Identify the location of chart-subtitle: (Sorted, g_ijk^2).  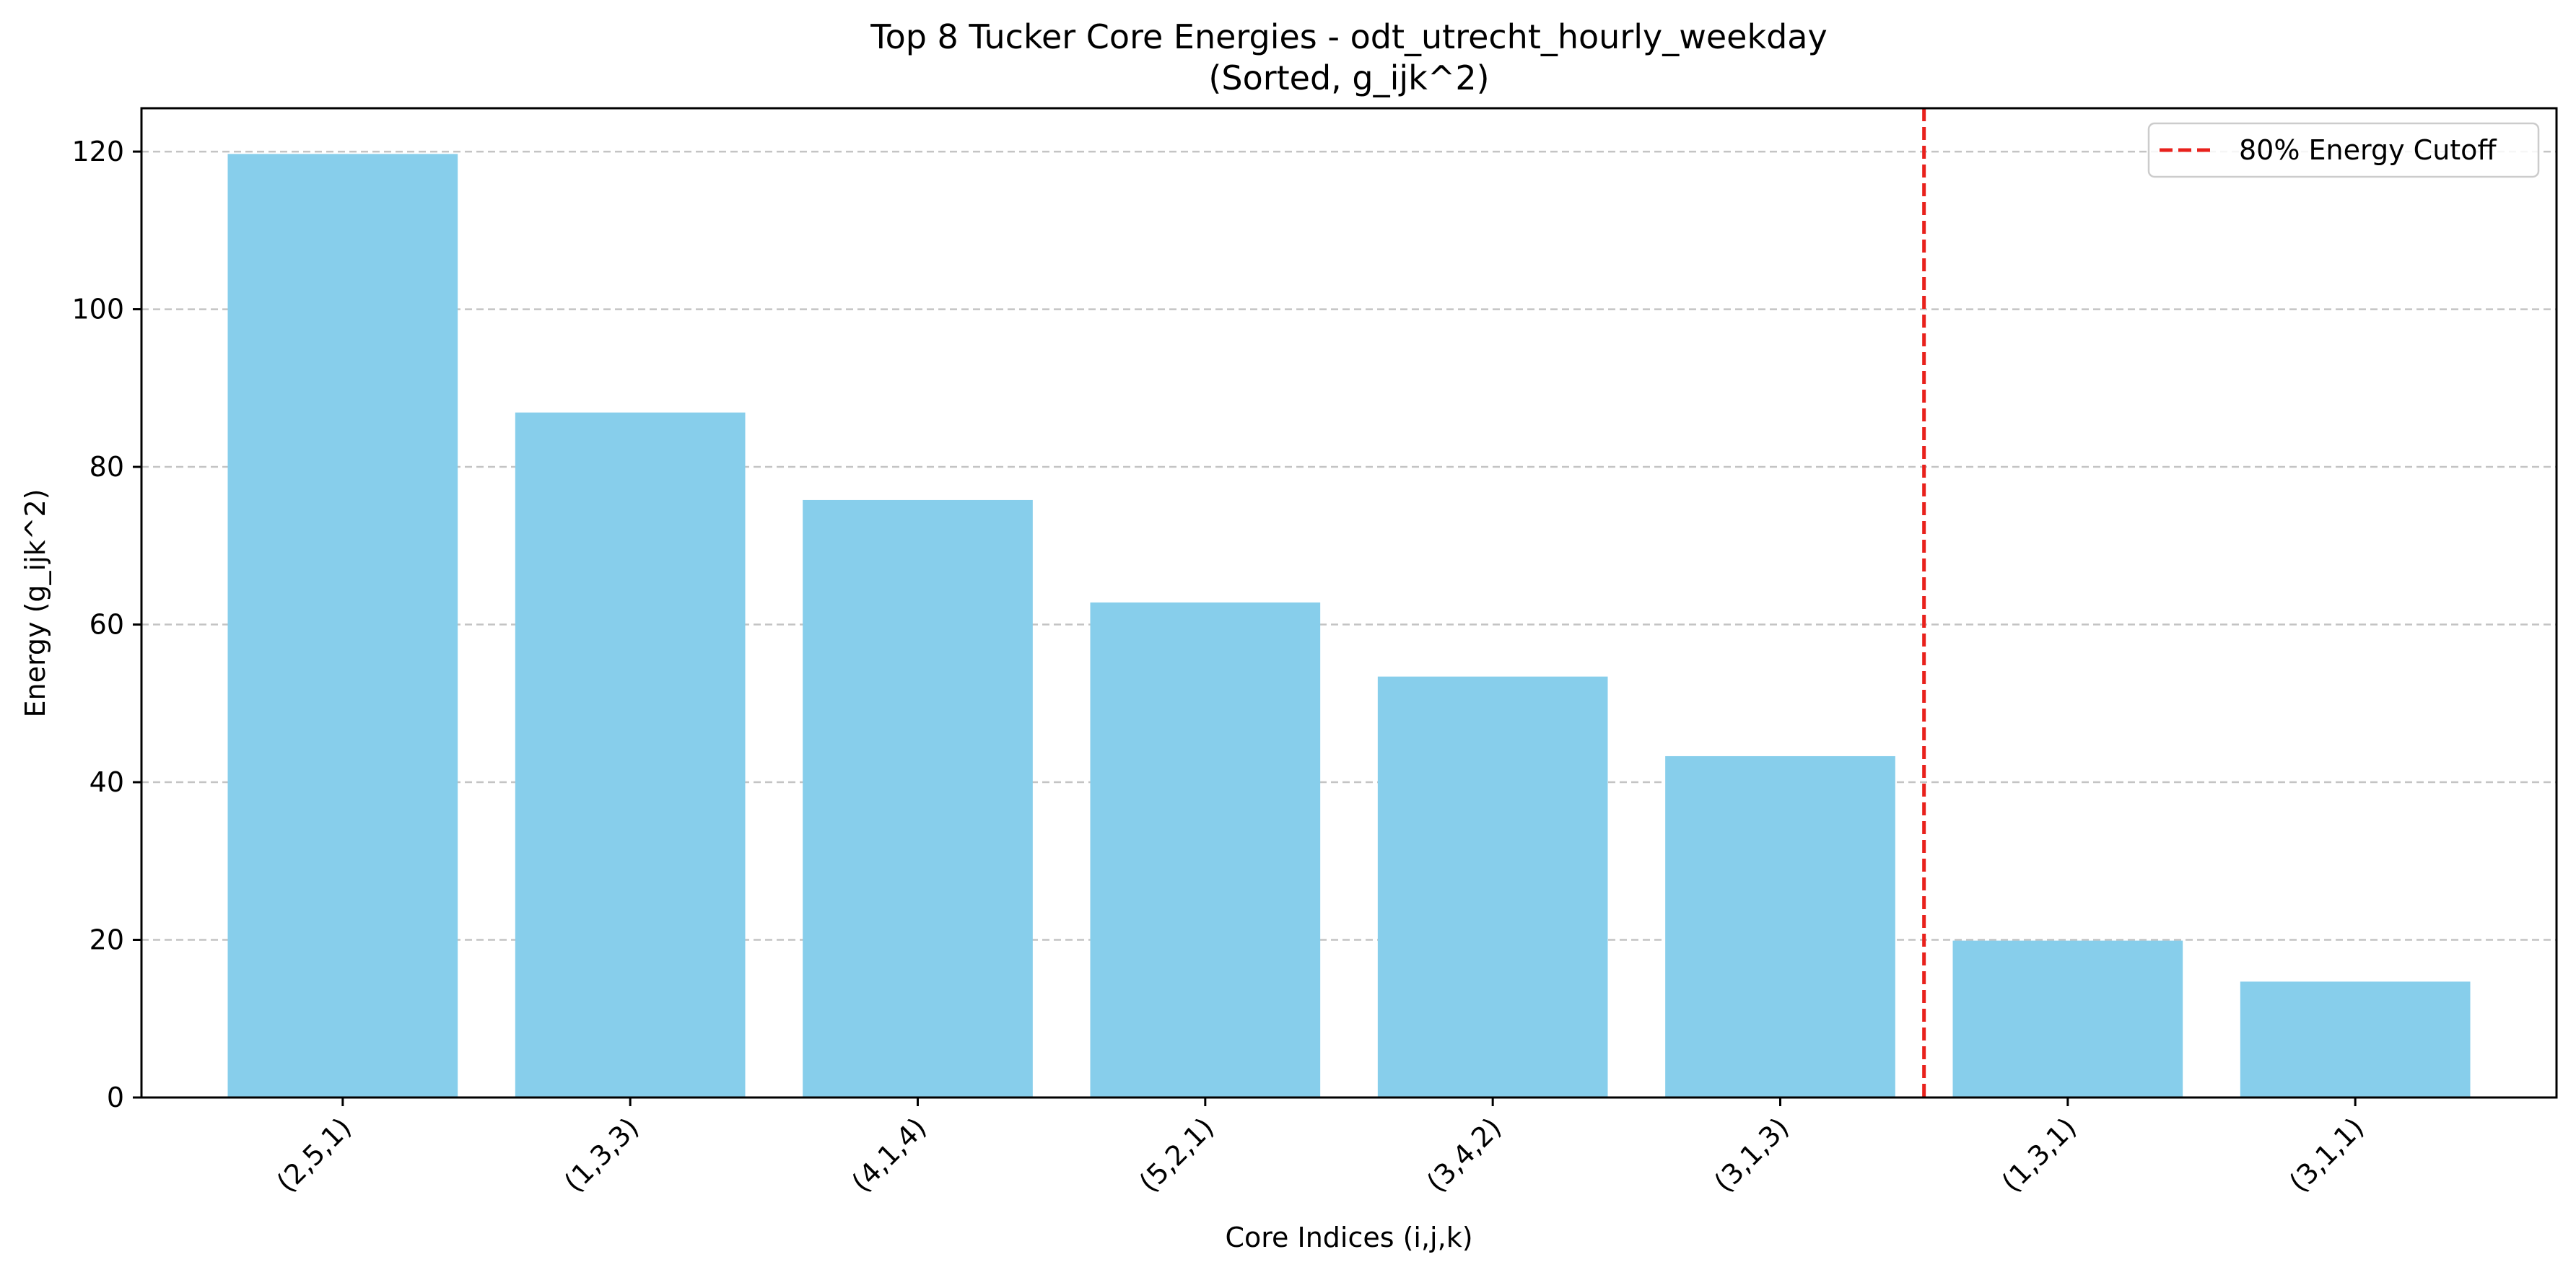
(1348, 77).